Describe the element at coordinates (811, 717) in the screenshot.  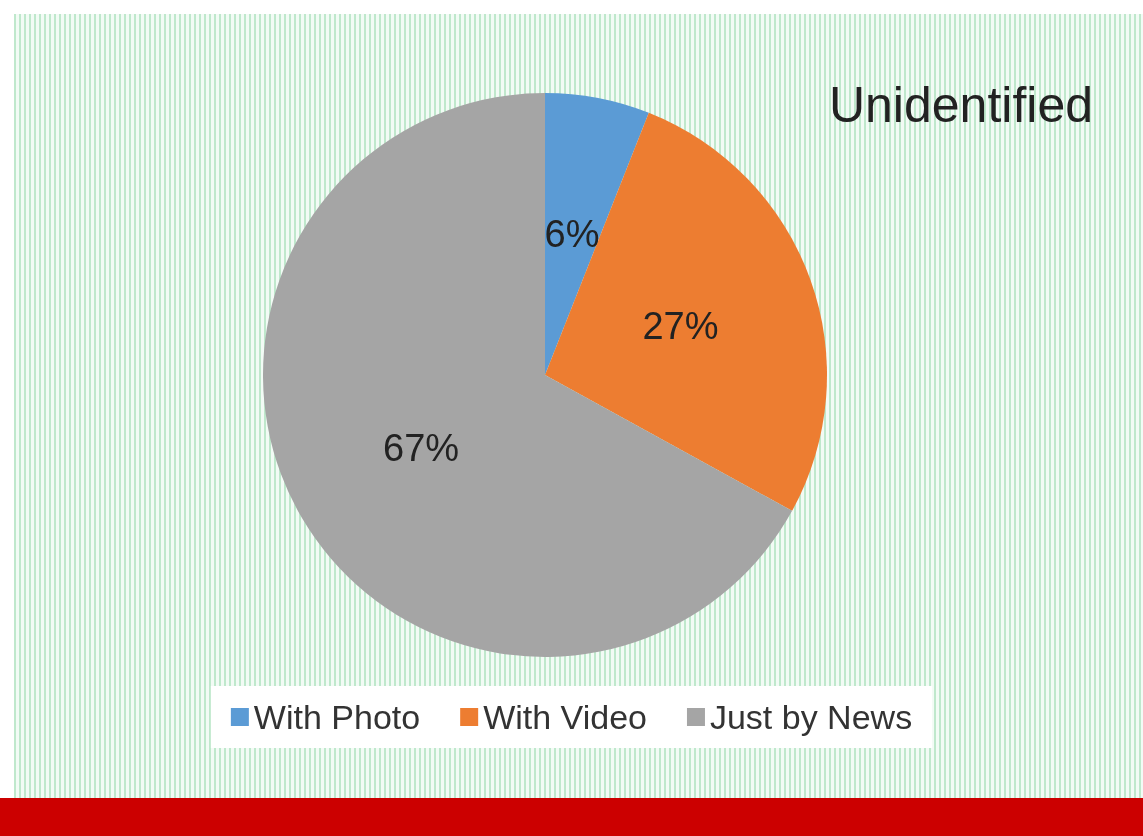
I see `legend-label: Just by News` at that location.